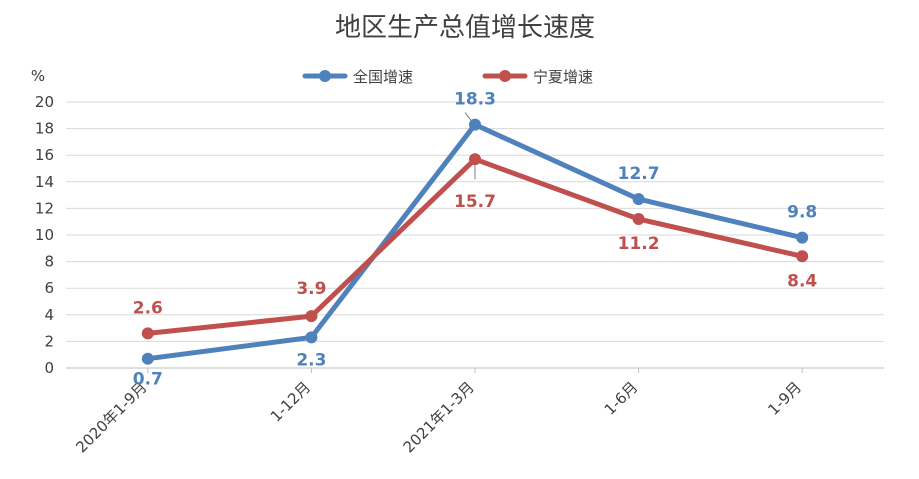 The image size is (919, 479). What do you see at coordinates (148, 308) in the screenshot?
I see `data-label: 2.6` at bounding box center [148, 308].